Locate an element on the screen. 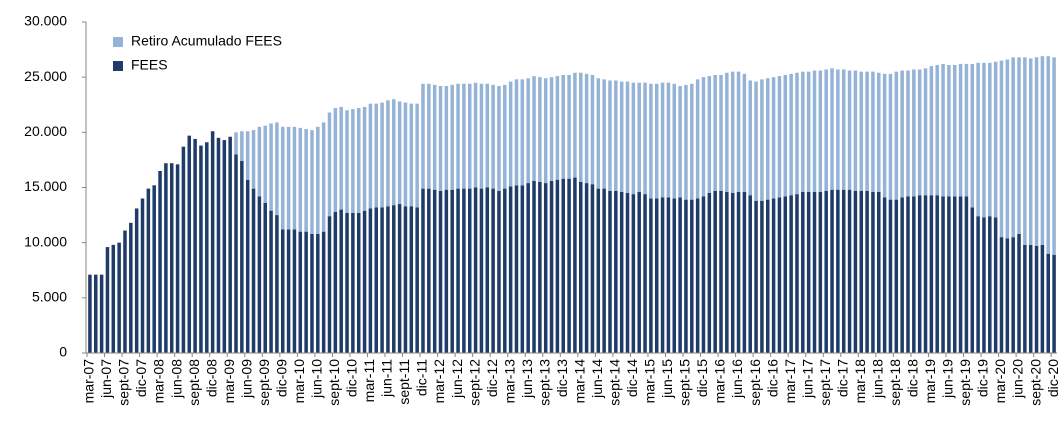 The width and height of the screenshot is (1059, 421). x-tick-label: dic-20 is located at coordinates (1052, 378).